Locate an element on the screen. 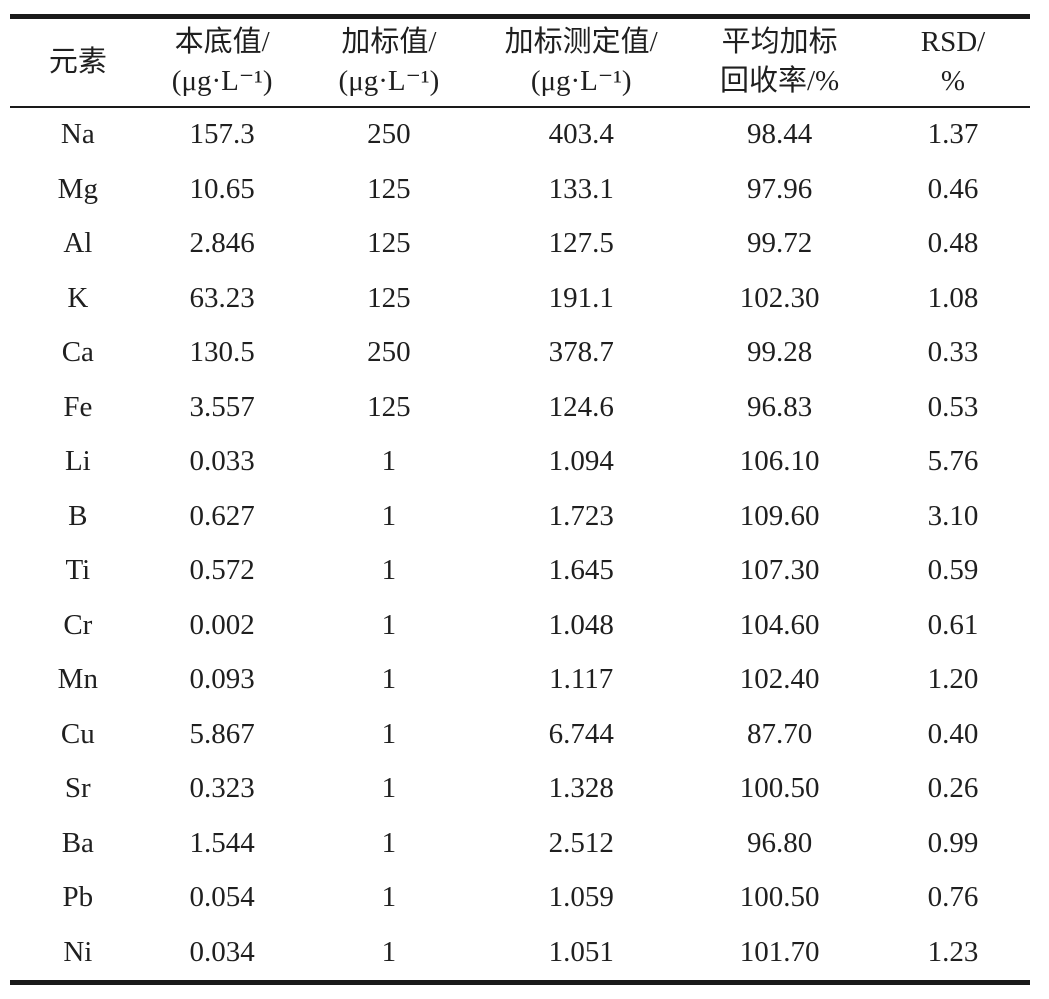  table-row: Cu 5.867 1 6.744 87.70 0.40 is located at coordinates (520, 734).